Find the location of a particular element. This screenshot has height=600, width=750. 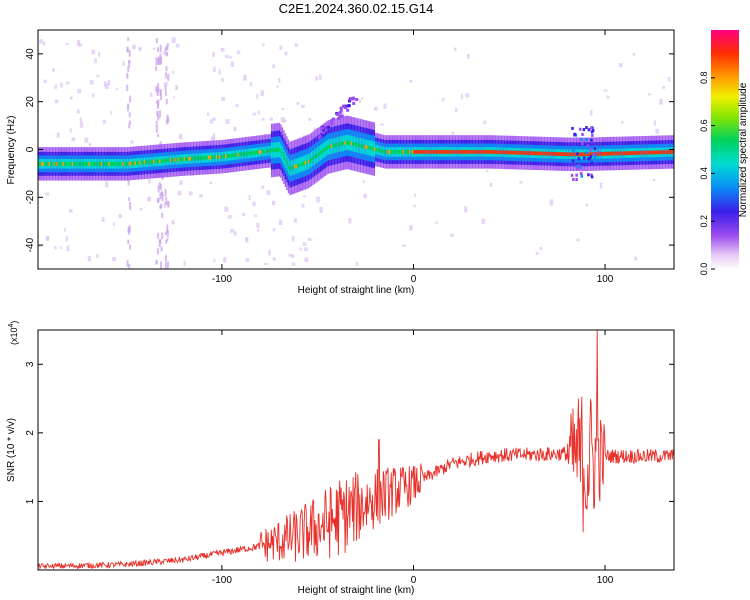

colorbar-scale is located at coordinates (725, 149).